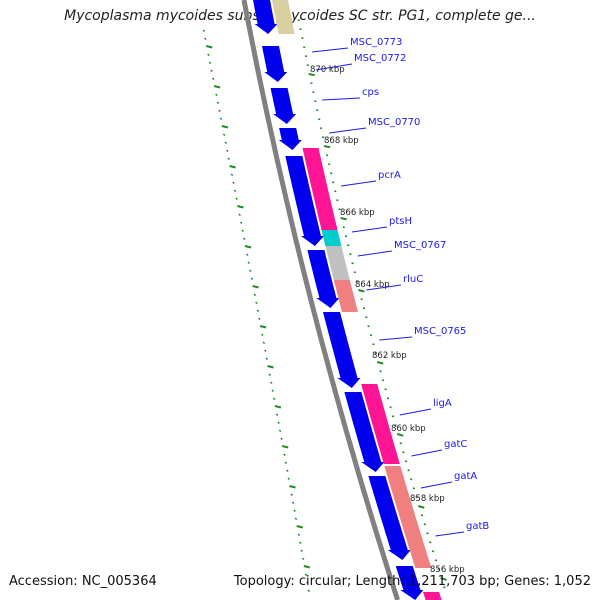 This screenshot has height=600, width=600. Describe the element at coordinates (400, 221) in the screenshot. I see `gene-label-ptsH: ptsH` at that location.